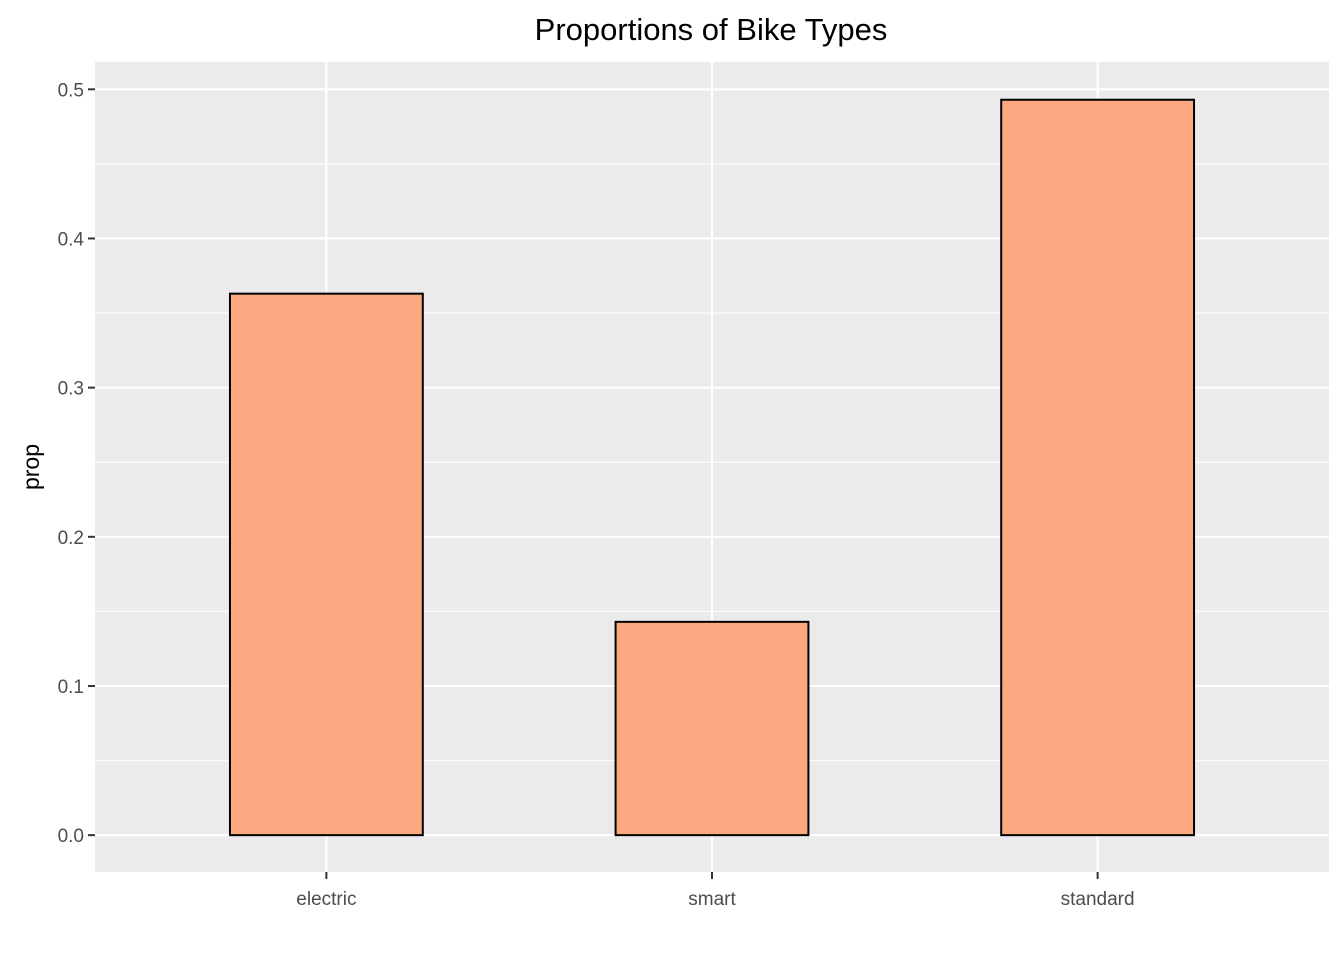 This screenshot has width=1344, height=960. Describe the element at coordinates (712, 728) in the screenshot. I see `bar-smart` at that location.